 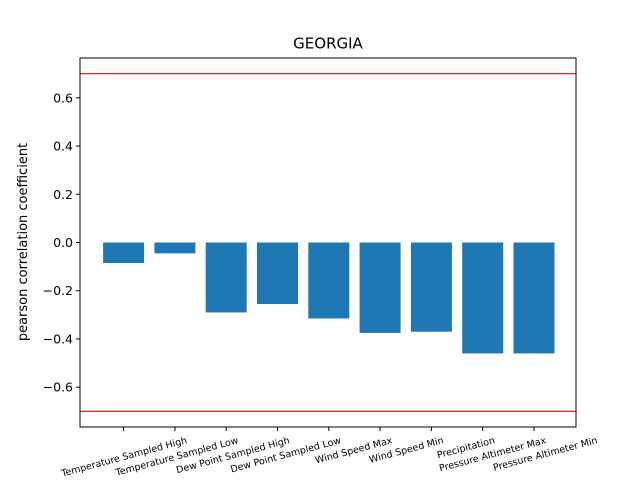 What do you see at coordinates (328, 44) in the screenshot?
I see `chart-title: GEORGIA` at bounding box center [328, 44].